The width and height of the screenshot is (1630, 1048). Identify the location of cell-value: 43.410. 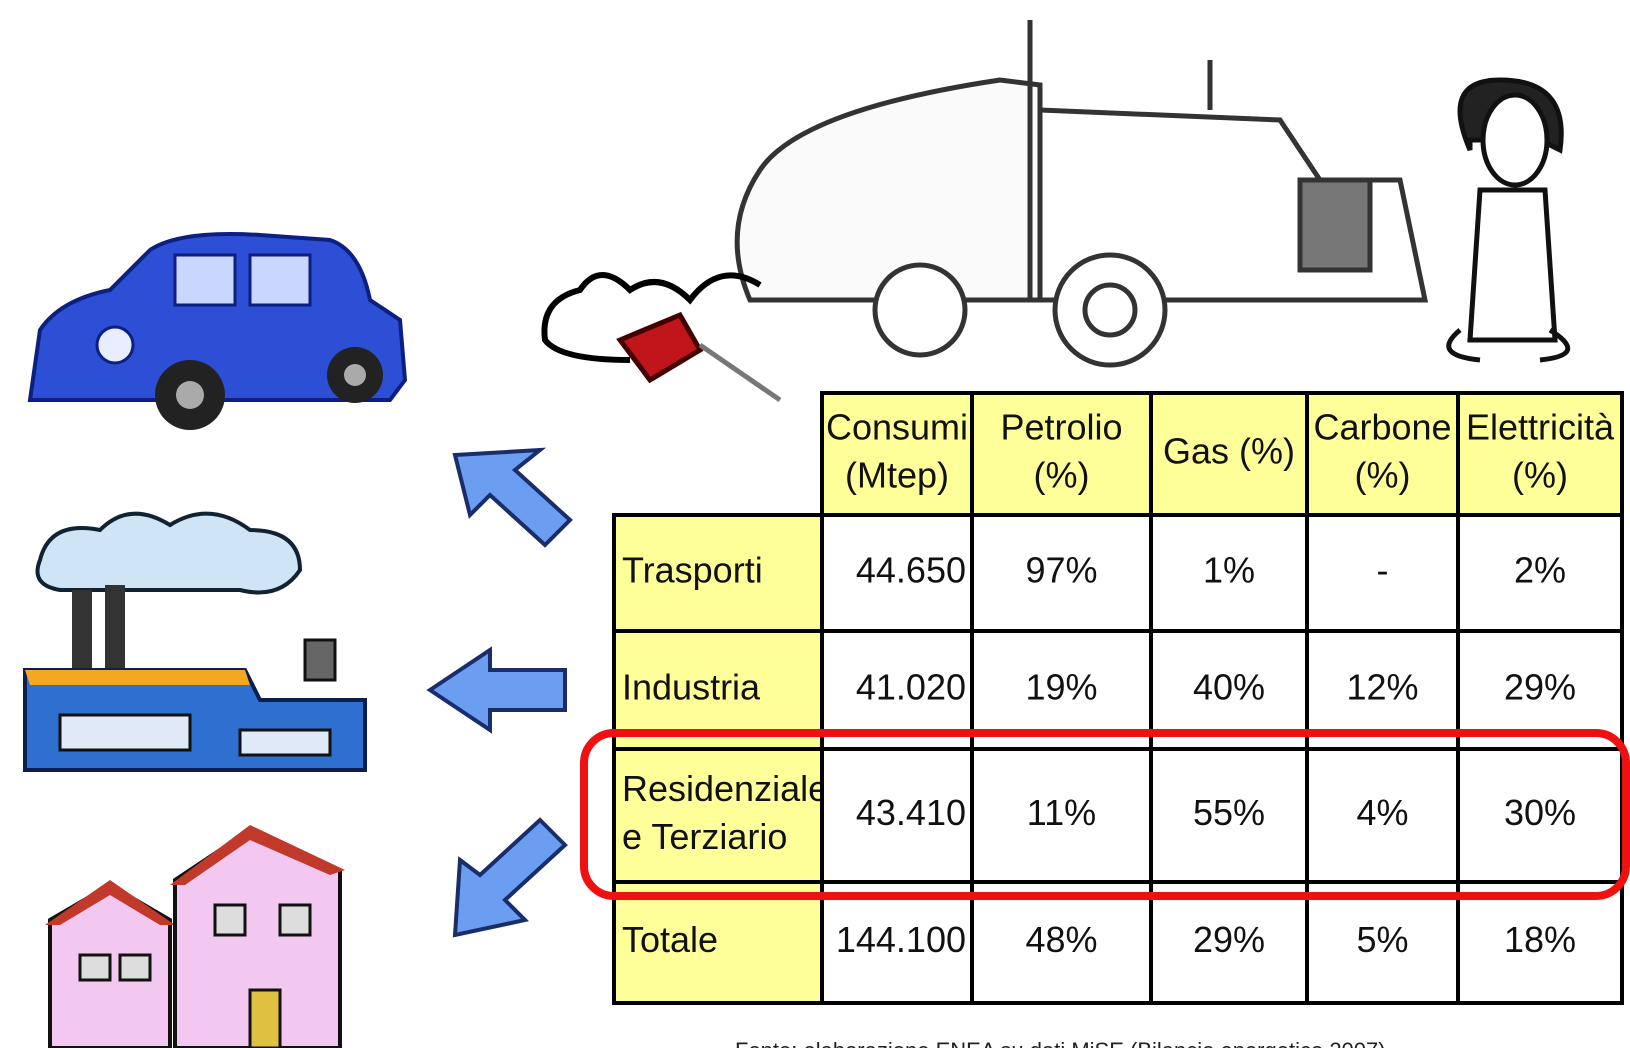
(911, 812).